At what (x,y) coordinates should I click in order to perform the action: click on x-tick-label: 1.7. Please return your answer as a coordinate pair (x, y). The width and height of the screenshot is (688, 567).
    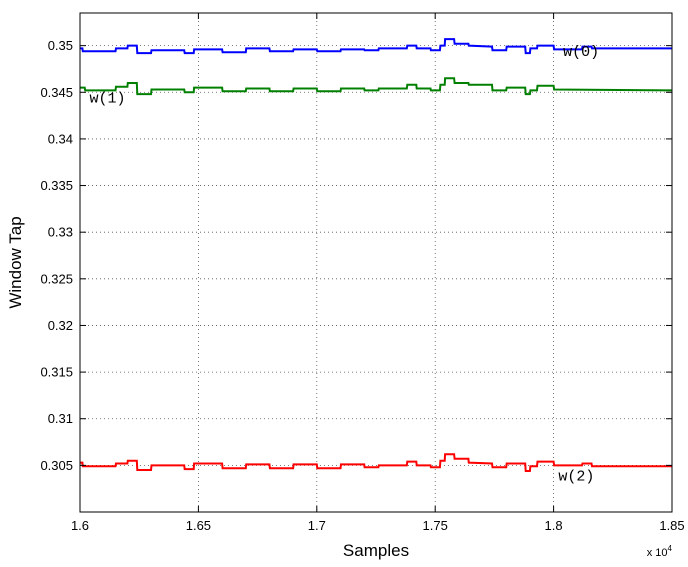
    Looking at the image, I should click on (317, 525).